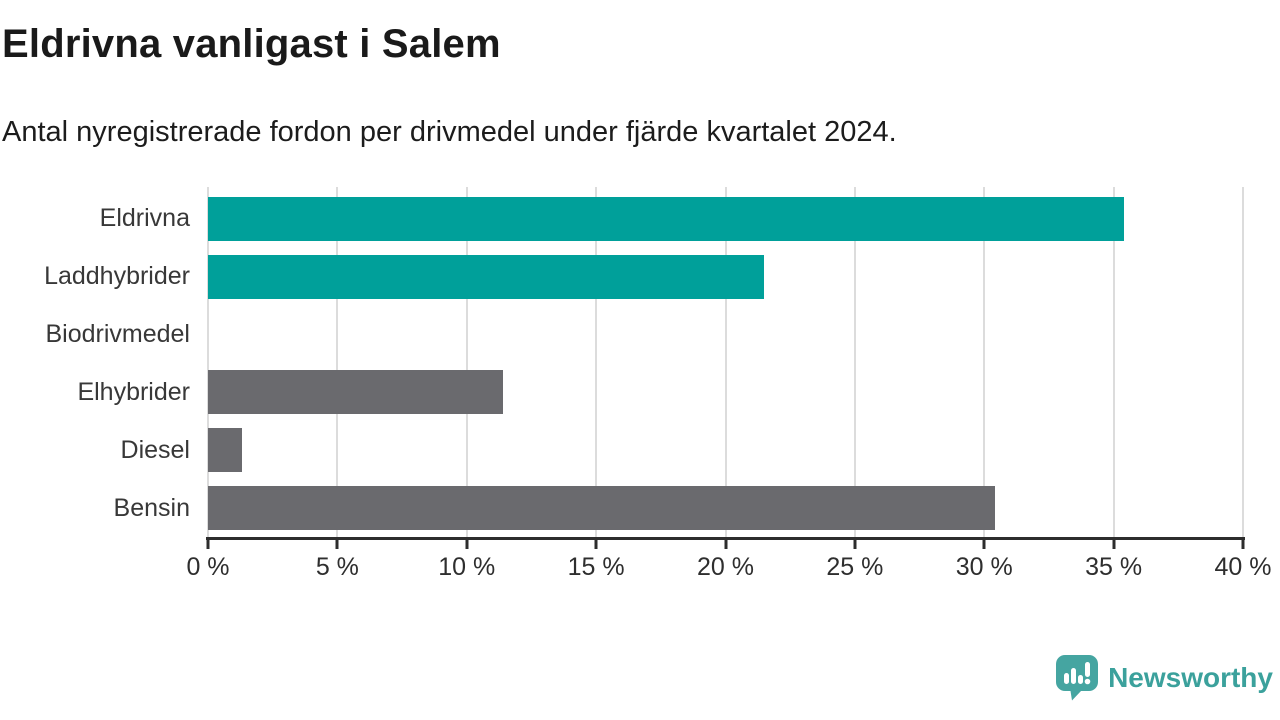 Image resolution: width=1280 pixels, height=720 pixels. What do you see at coordinates (725, 538) in the screenshot?
I see `x-axis-line` at bounding box center [725, 538].